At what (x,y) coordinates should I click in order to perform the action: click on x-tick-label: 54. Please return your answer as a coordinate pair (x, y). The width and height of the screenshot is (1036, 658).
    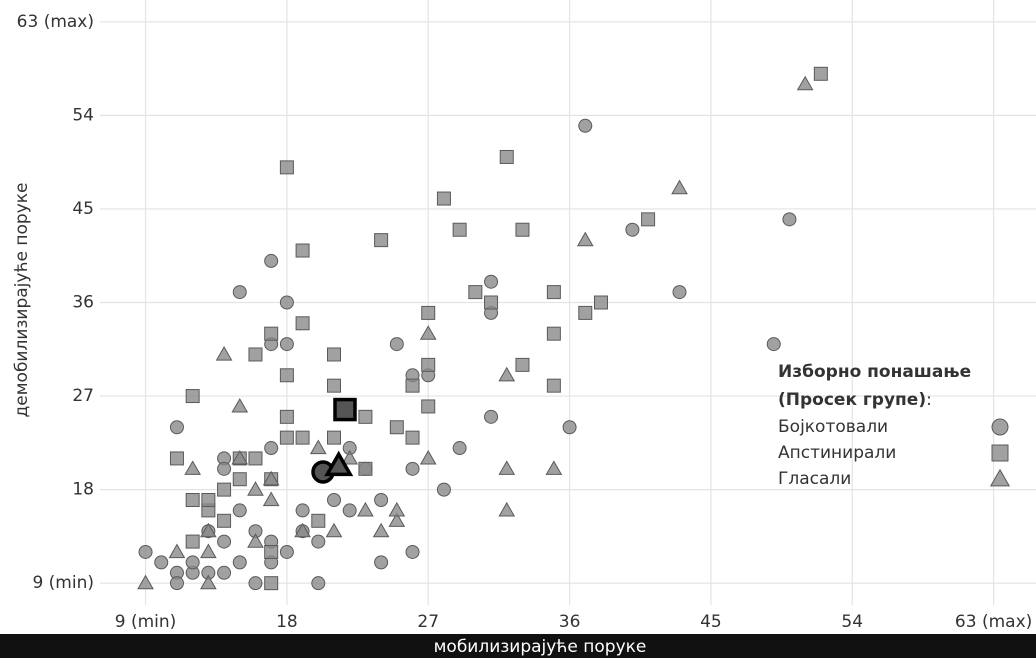
    Looking at the image, I should click on (852, 622).